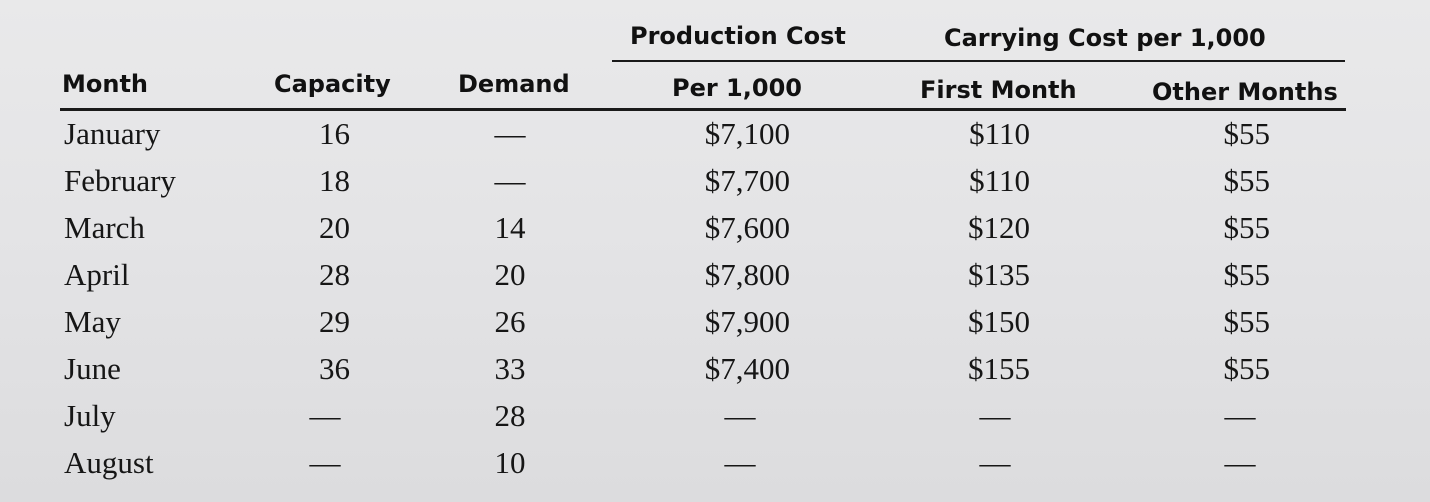 This screenshot has height=502, width=1430. Describe the element at coordinates (334, 133) in the screenshot. I see `cell-capacity: 16` at that location.